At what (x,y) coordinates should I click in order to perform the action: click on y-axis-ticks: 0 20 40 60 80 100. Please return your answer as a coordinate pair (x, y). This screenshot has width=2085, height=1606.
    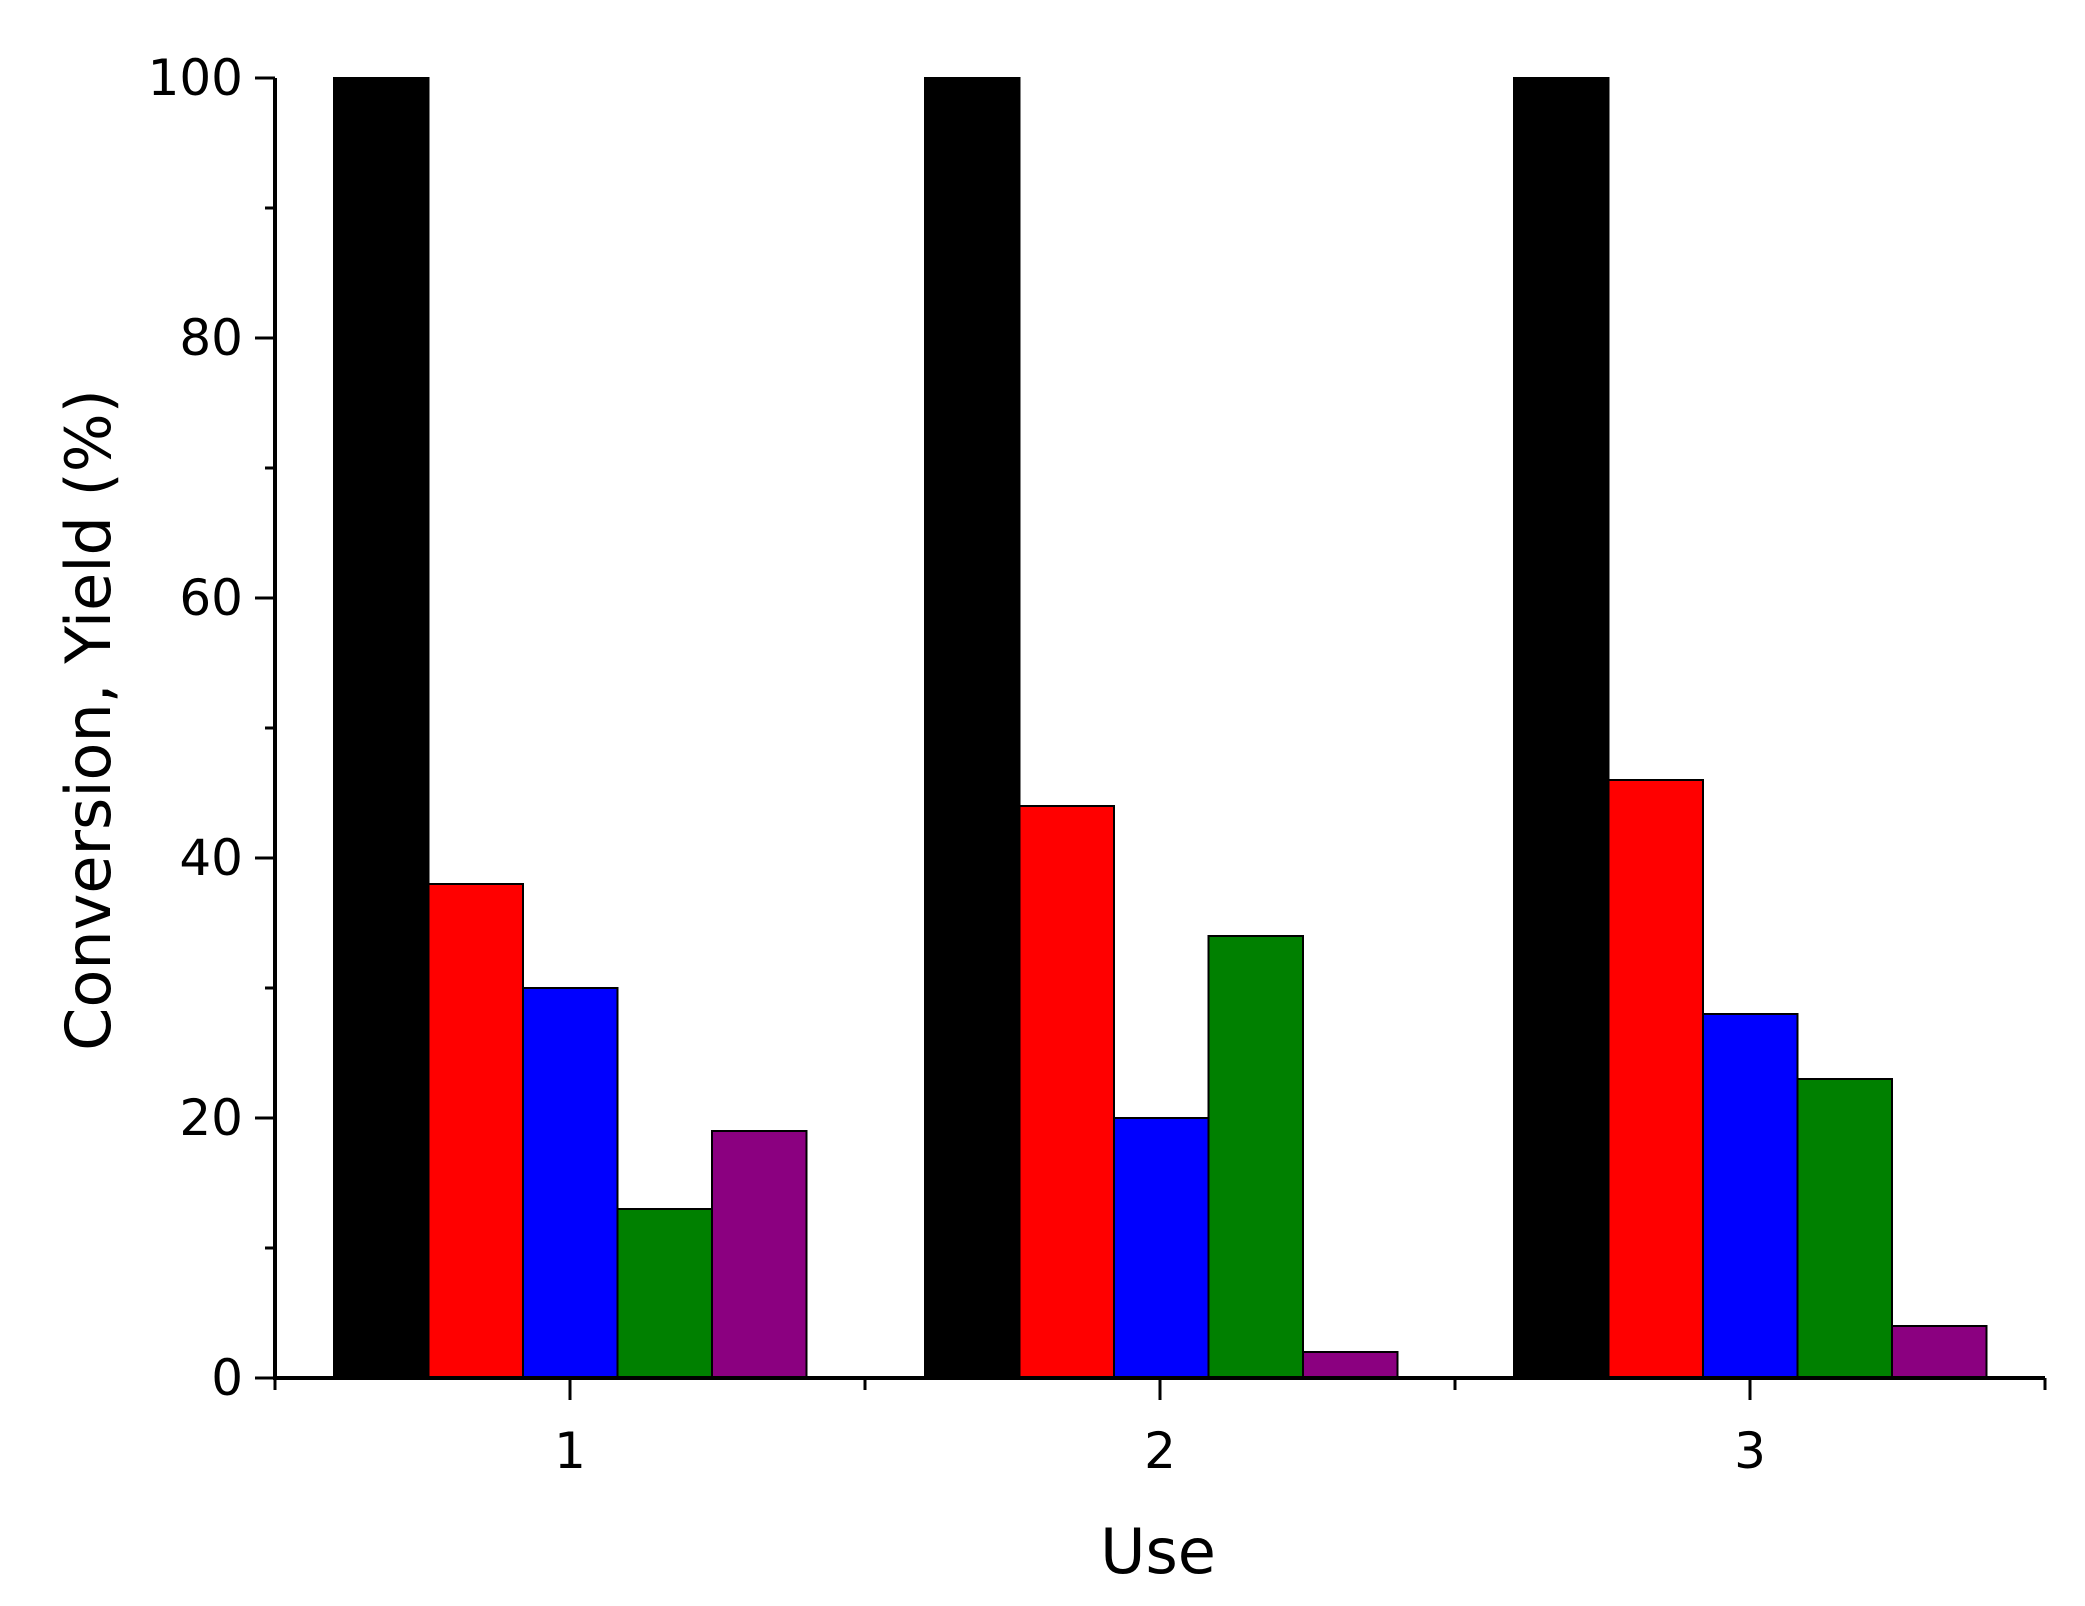
    Looking at the image, I should click on (211, 728).